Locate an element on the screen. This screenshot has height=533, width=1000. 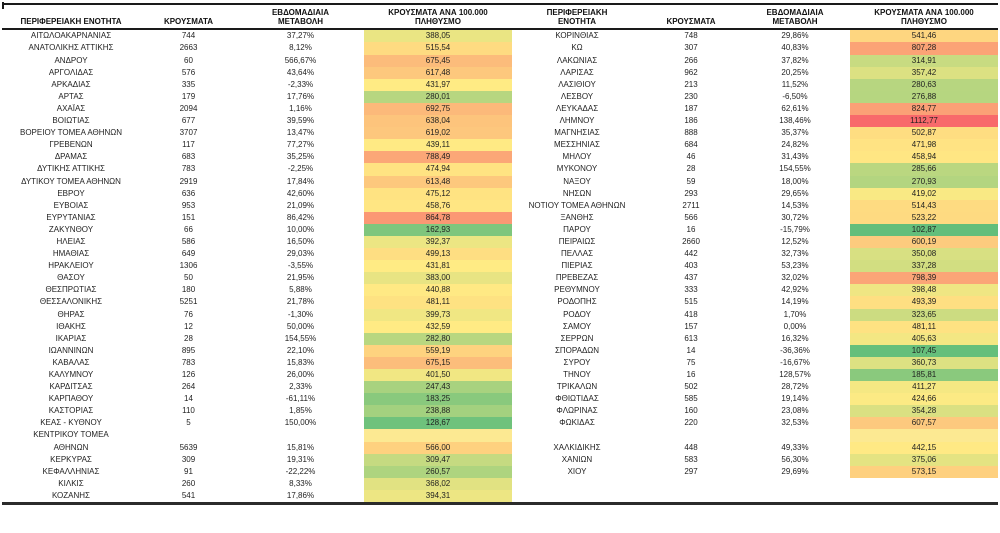
region-cell: ΙΩΑΝΝΙΝΩΝ is located at coordinates (71, 350).